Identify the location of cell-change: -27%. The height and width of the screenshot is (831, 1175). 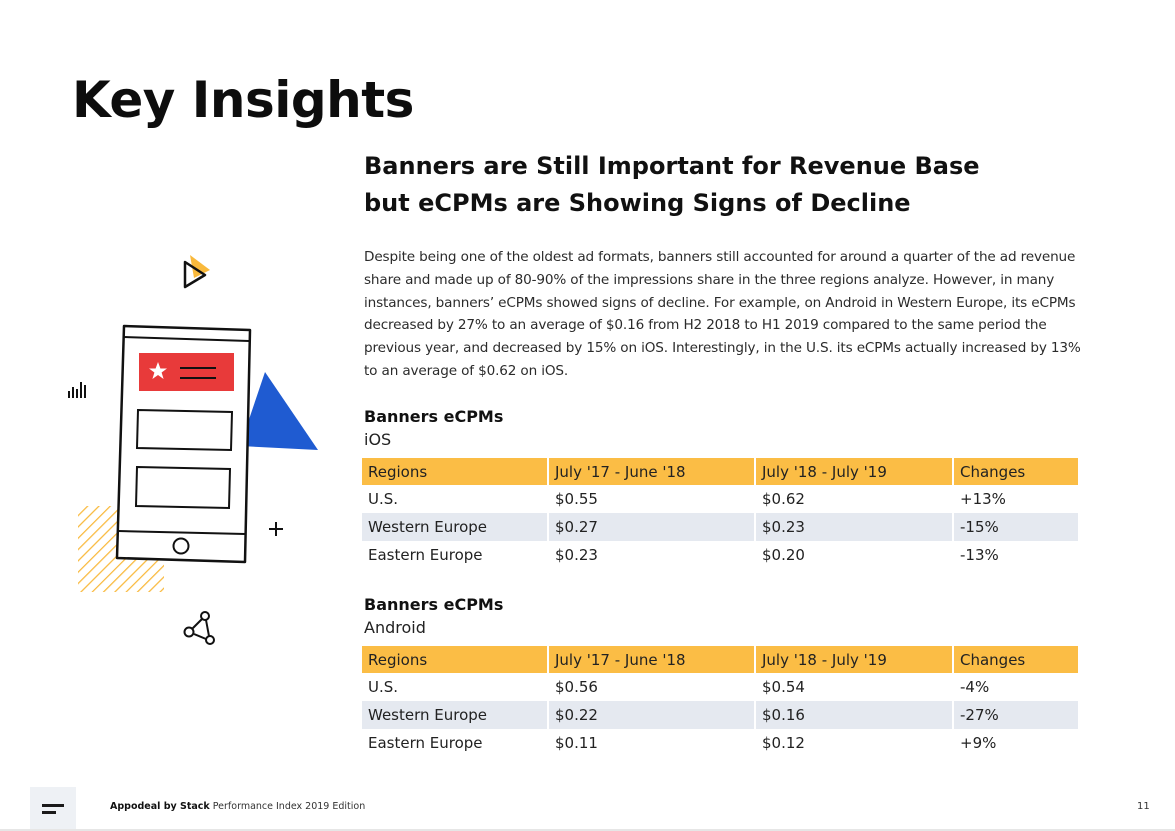
(1015, 715).